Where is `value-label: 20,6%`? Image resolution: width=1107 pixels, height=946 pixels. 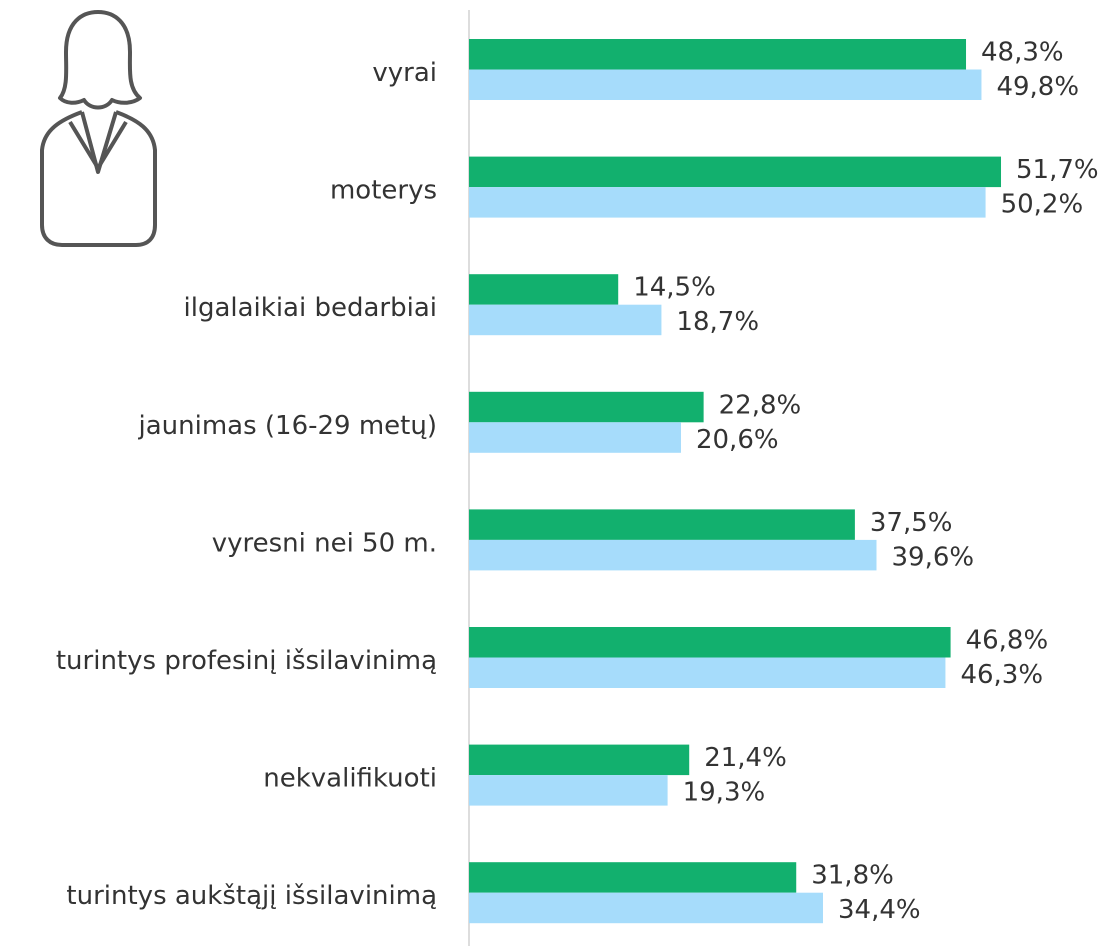
value-label: 20,6% is located at coordinates (737, 440).